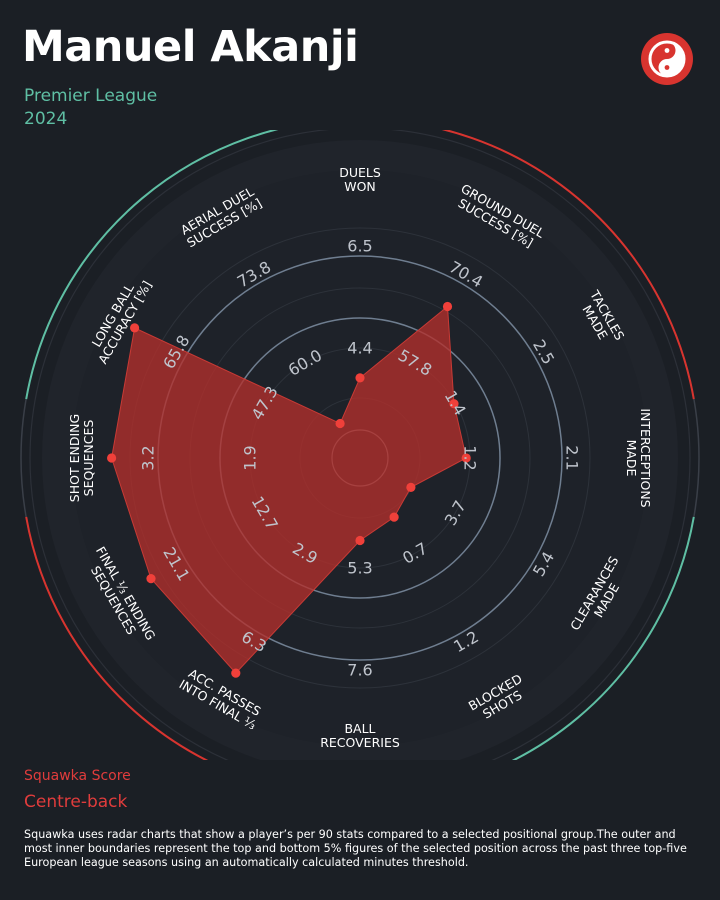  What do you see at coordinates (74, 458) in the screenshot?
I see `axis-label-line: SHOT ENDING` at bounding box center [74, 458].